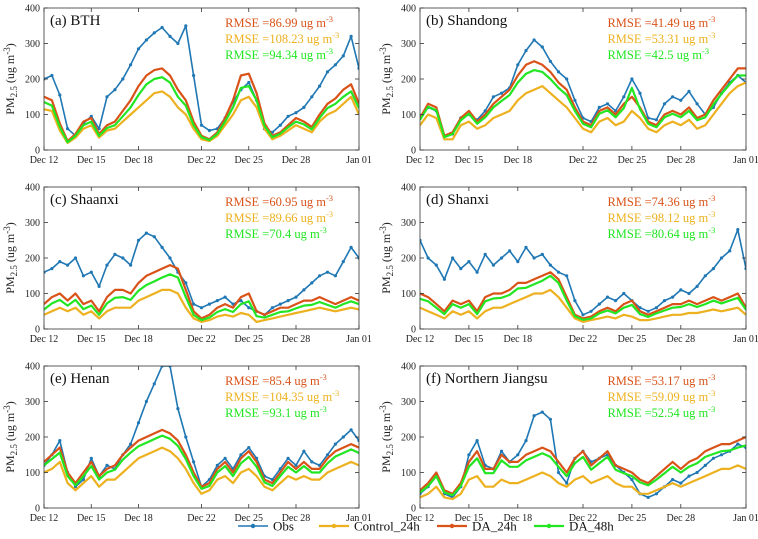 This screenshot has height=539, width=758. I want to click on x-tick-label: Jan 01, so click(359, 518).